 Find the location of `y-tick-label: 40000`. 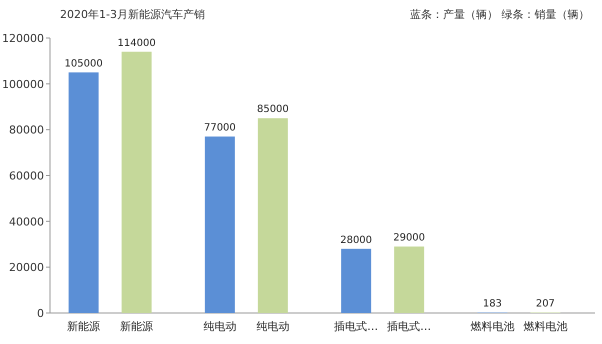

y-tick-label: 40000 is located at coordinates (26, 221).